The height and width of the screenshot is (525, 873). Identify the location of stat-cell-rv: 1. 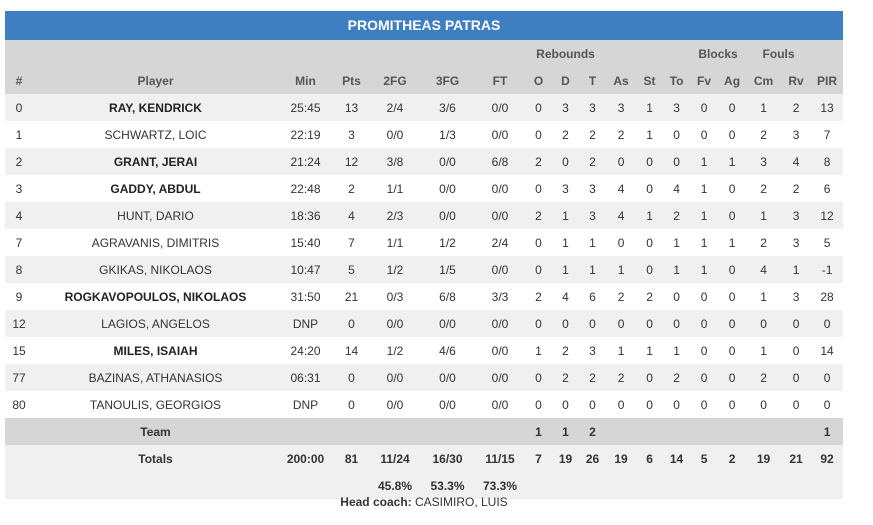
(796, 269).